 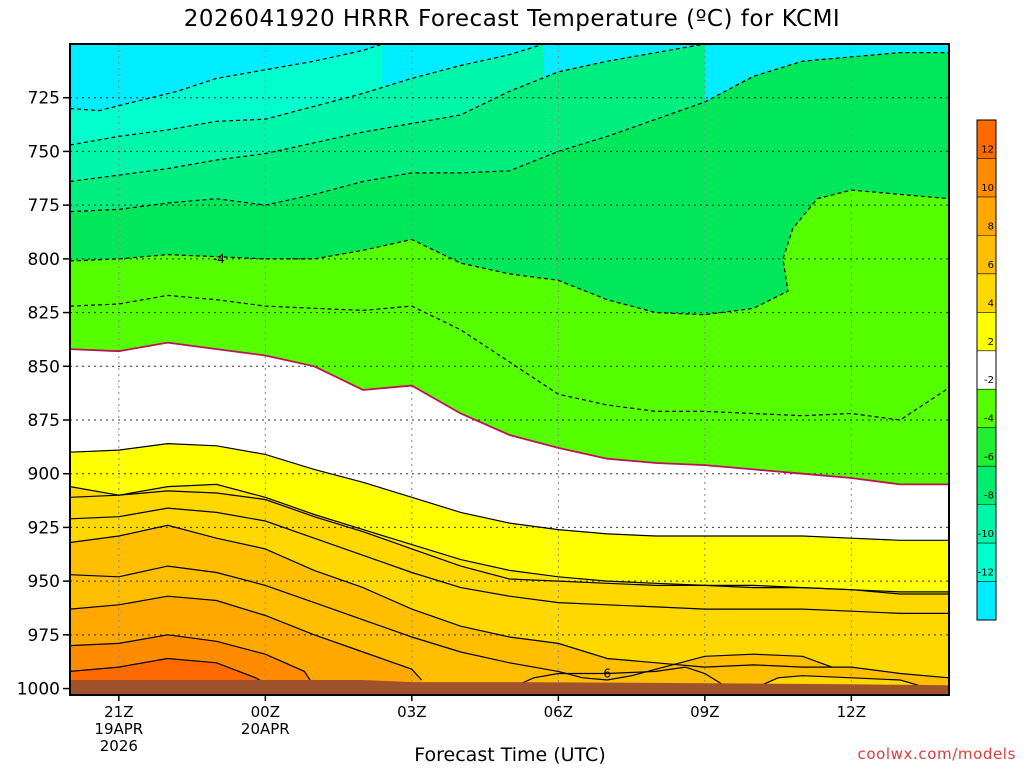 What do you see at coordinates (991, 342) in the screenshot?
I see `colorbar-label: 2` at bounding box center [991, 342].